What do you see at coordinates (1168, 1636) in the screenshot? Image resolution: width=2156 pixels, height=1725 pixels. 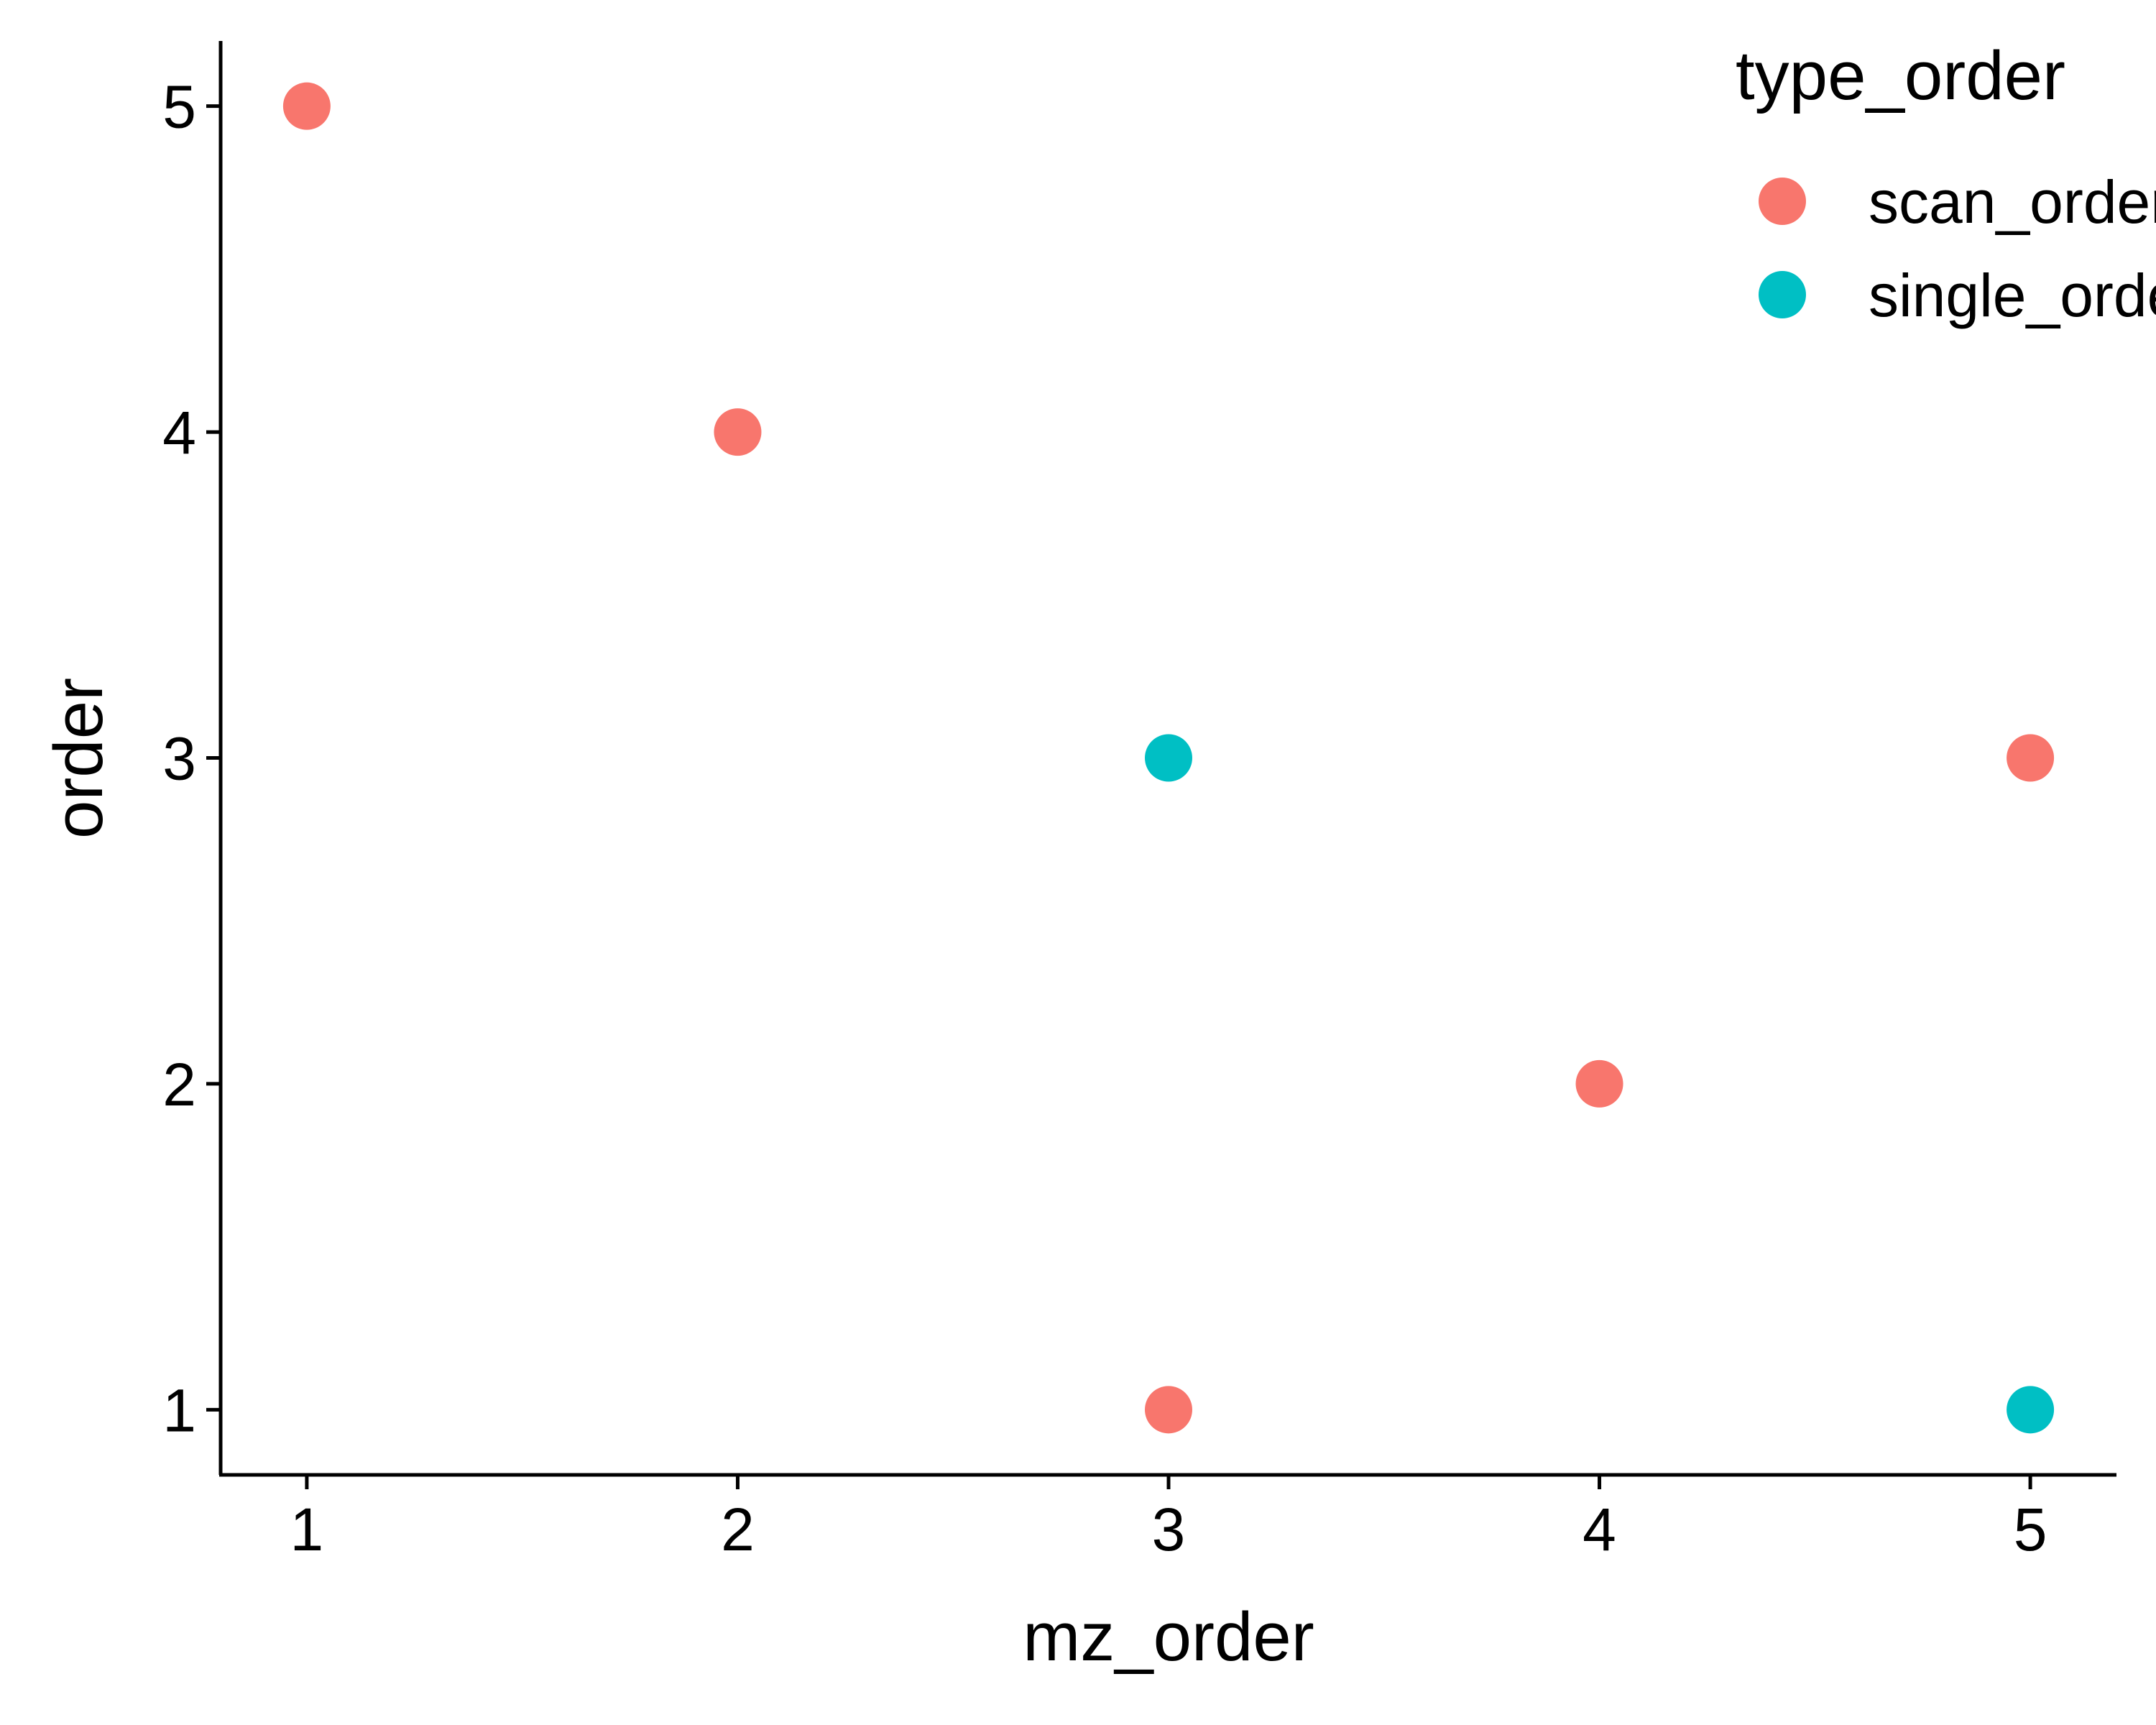 I see `x-axis-label: mz_order` at bounding box center [1168, 1636].